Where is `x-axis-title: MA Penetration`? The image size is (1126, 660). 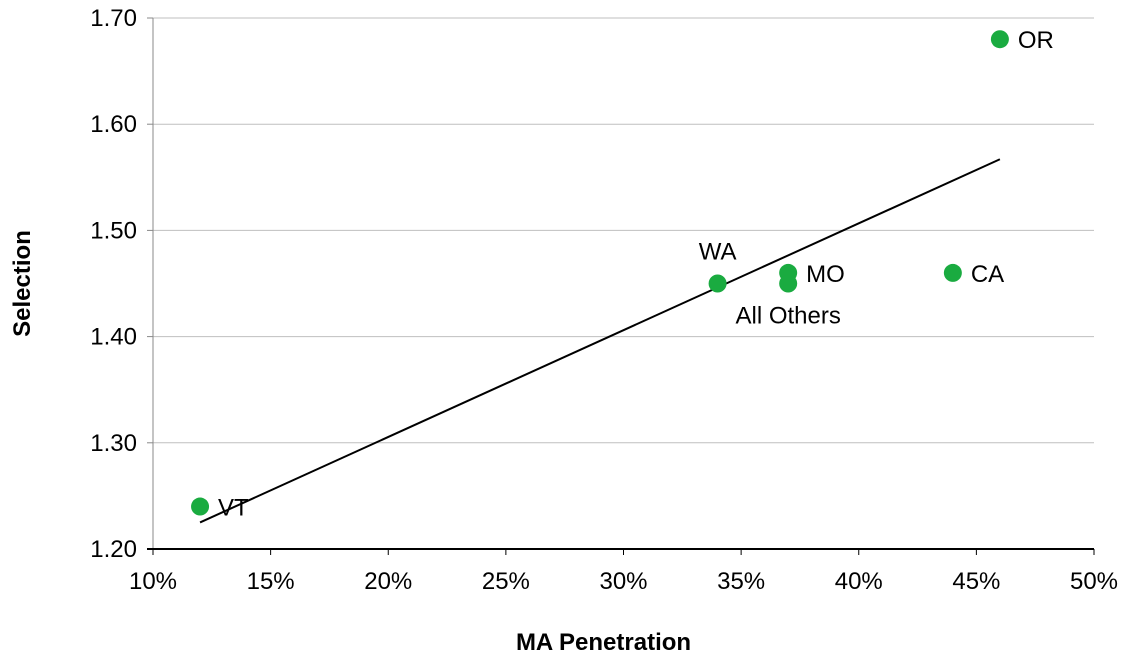
x-axis-title: MA Penetration is located at coordinates (603, 642).